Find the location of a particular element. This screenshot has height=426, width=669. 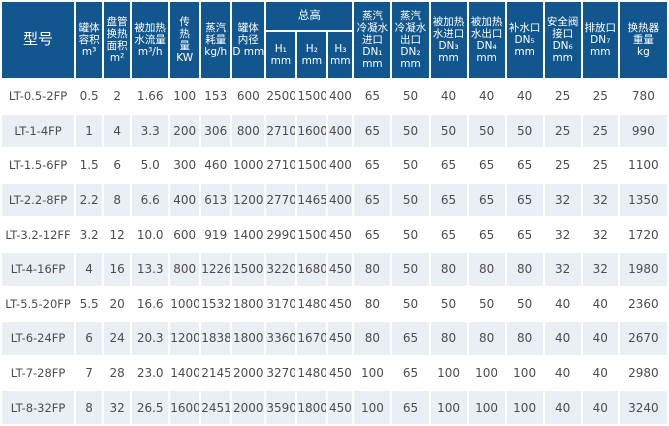

cell-total-height-h1: 3170 is located at coordinates (281, 304).